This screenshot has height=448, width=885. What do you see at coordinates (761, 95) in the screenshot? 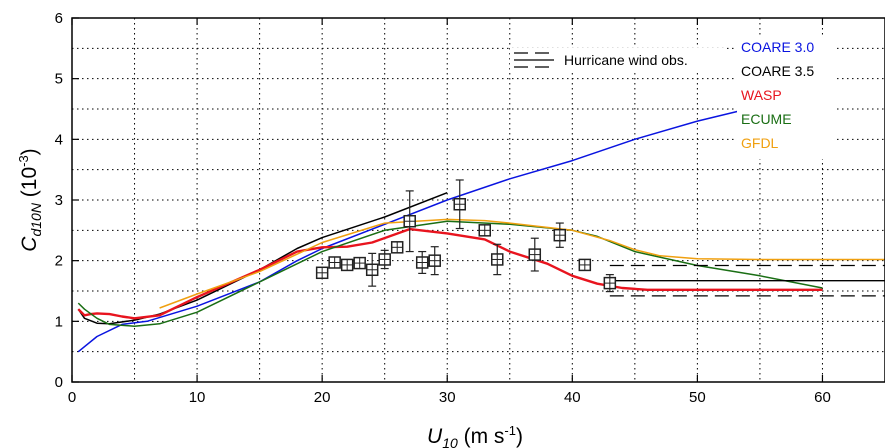
I see `legend-label-wasp: WASP` at bounding box center [761, 95].